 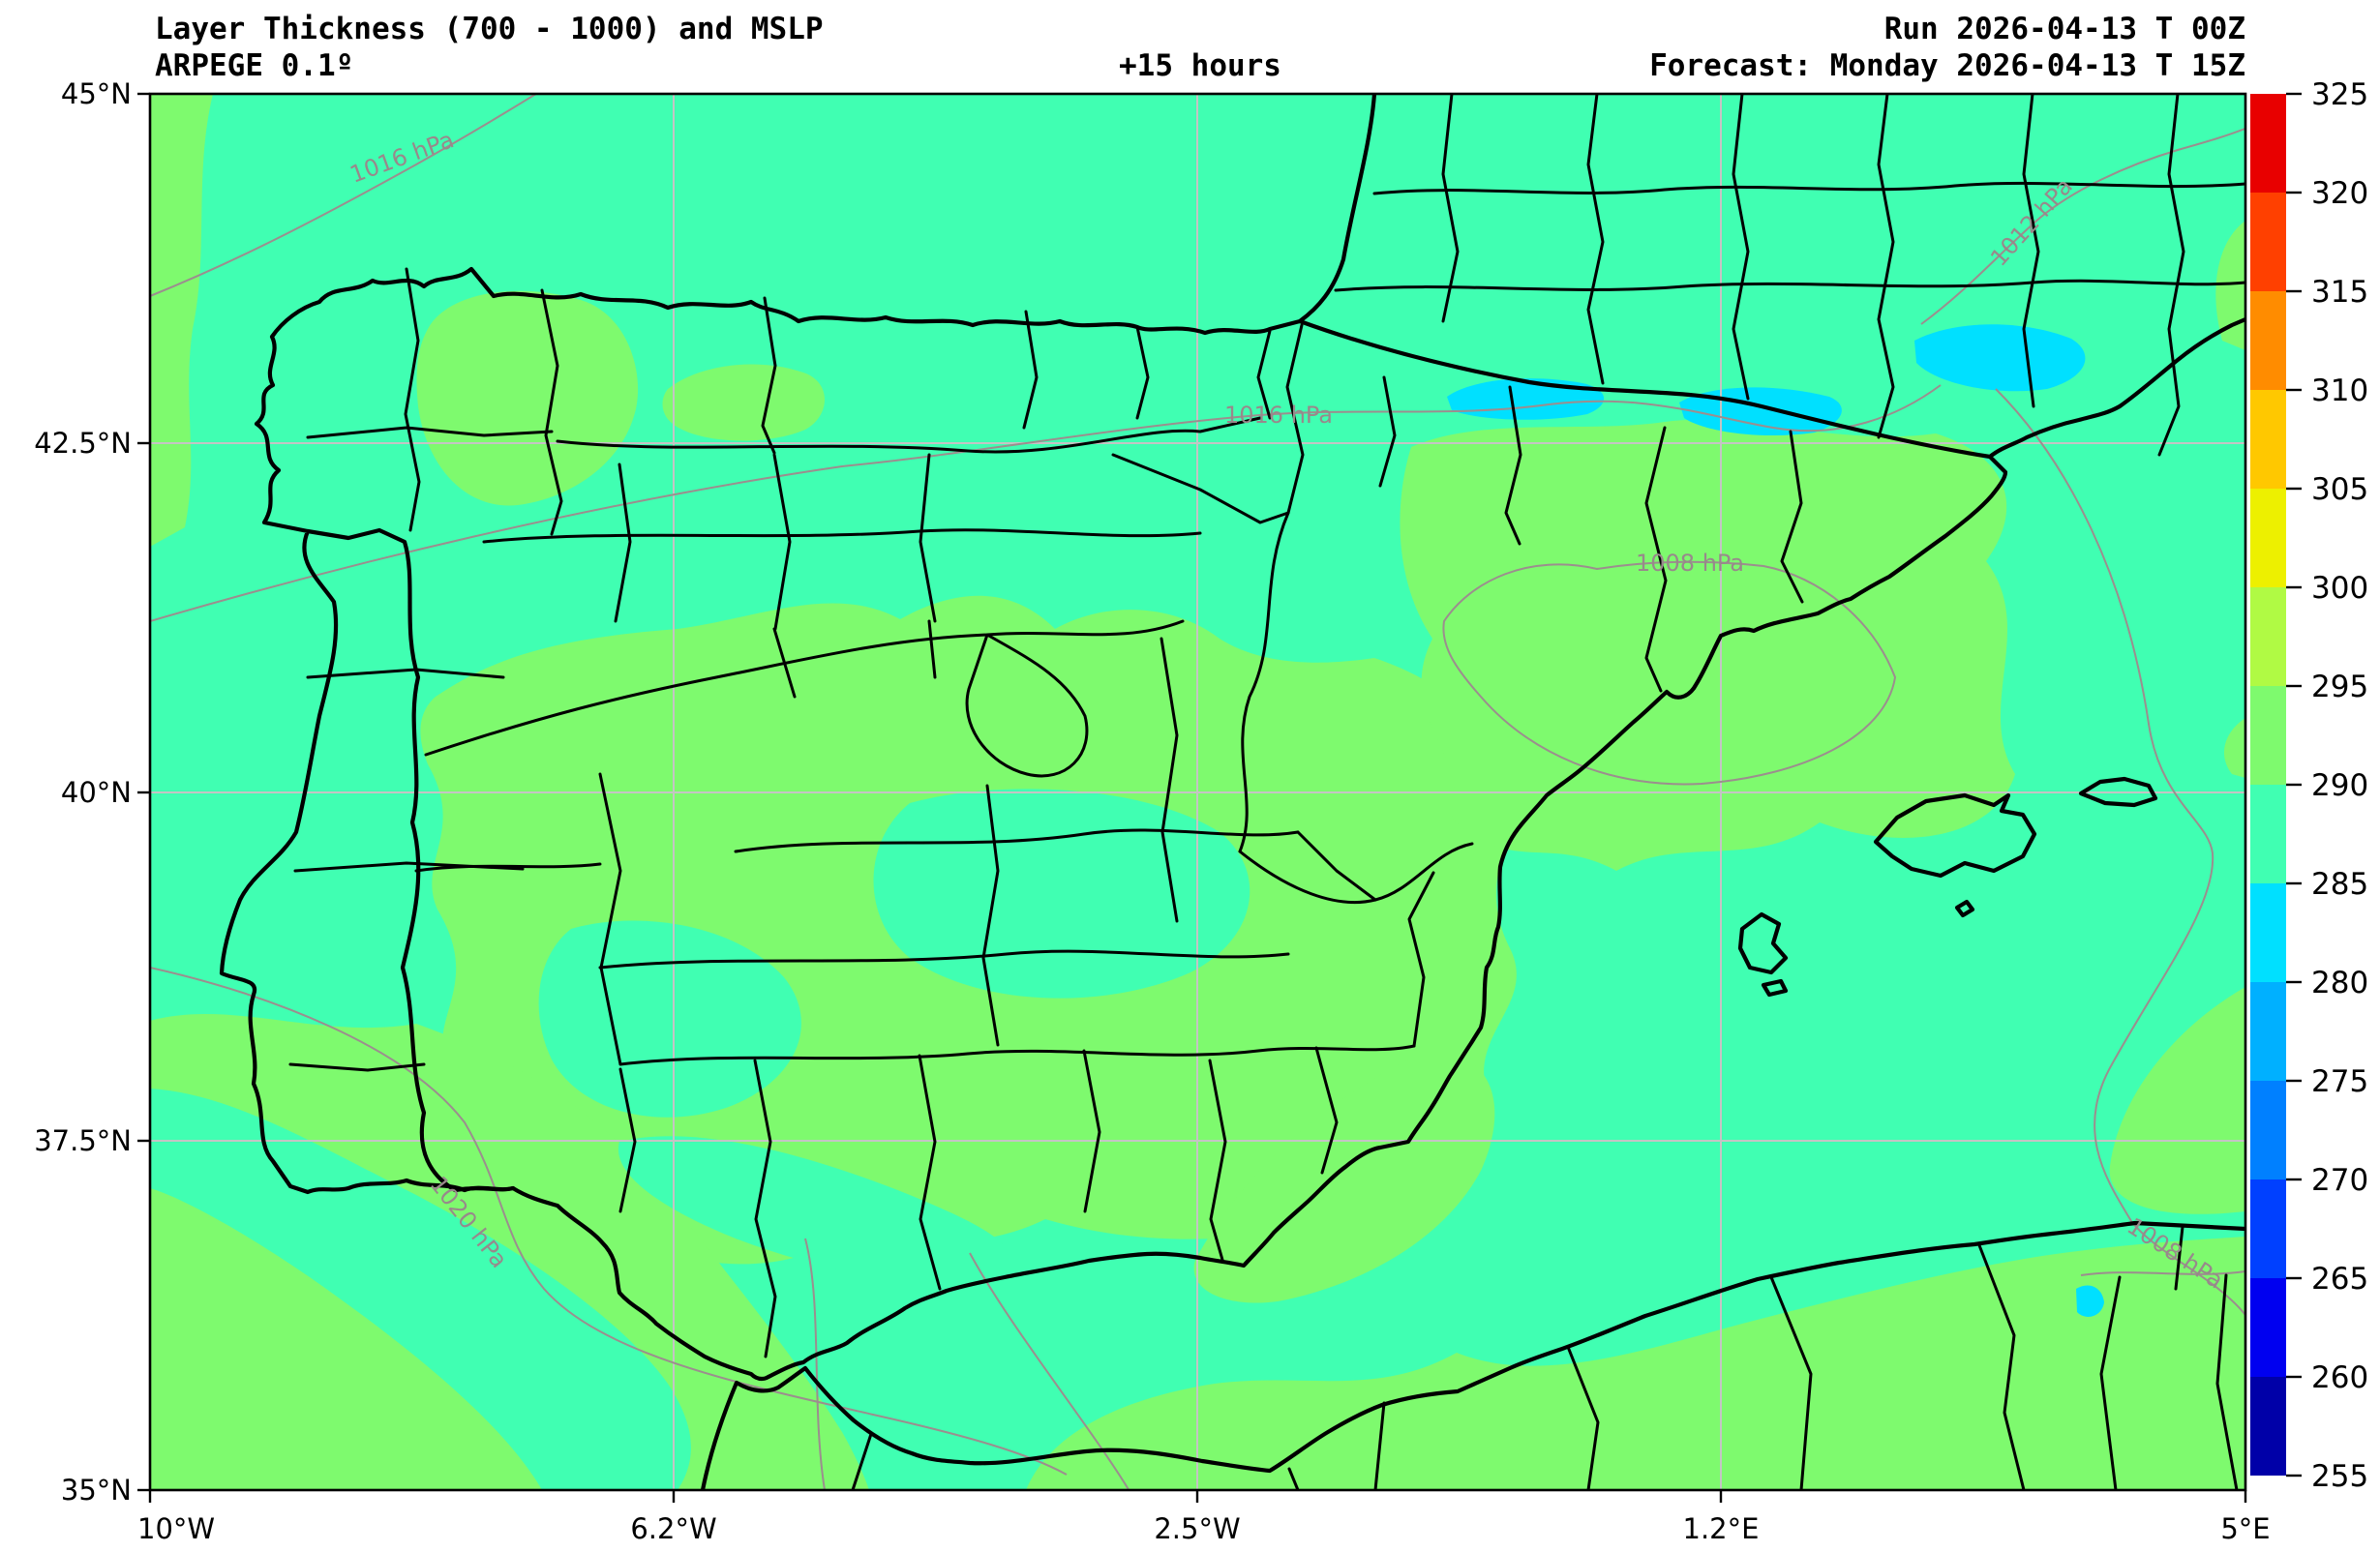 What do you see at coordinates (2340, 292) in the screenshot?
I see `colorbar-tick-315: 315` at bounding box center [2340, 292].